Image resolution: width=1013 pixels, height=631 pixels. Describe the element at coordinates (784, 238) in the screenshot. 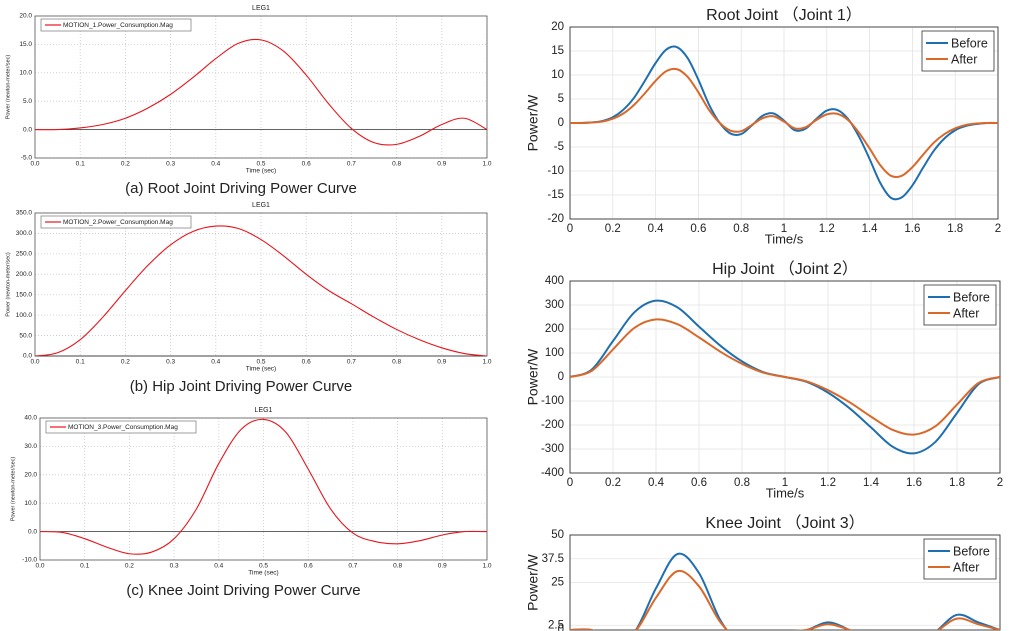

I see `x-axis-label: Time/s` at that location.